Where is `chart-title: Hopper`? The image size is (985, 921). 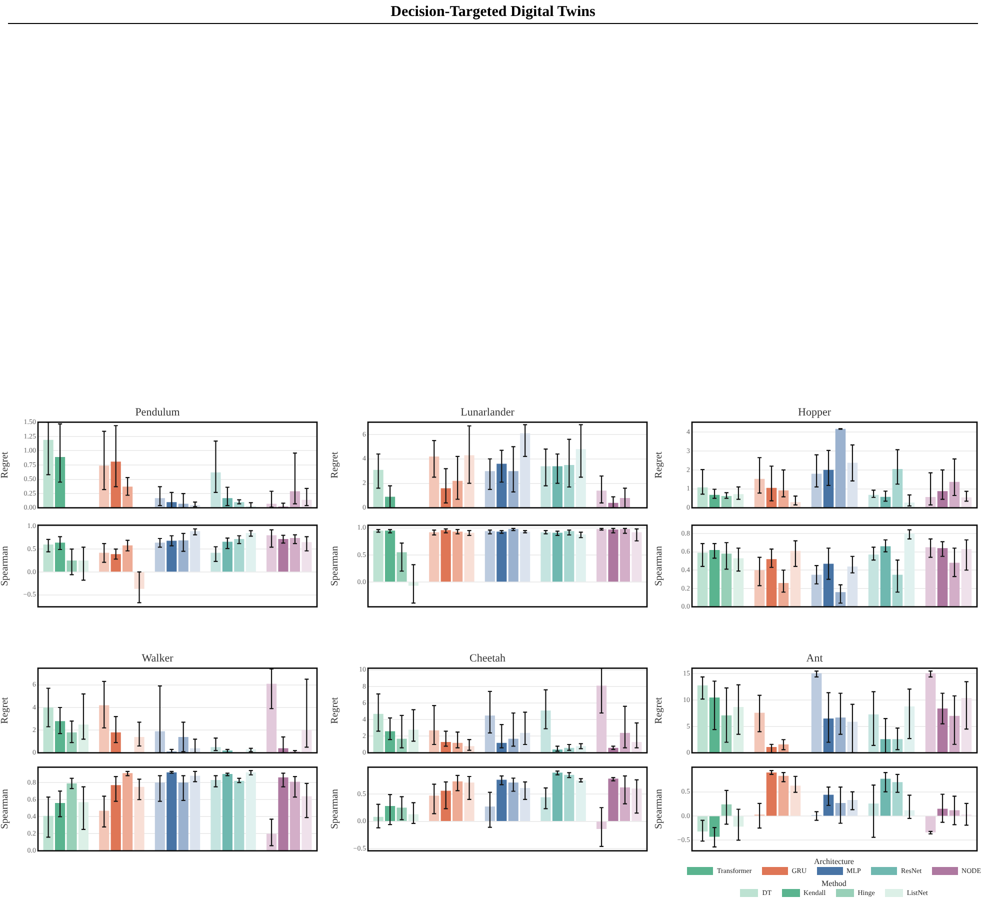
chart-title: Hopper is located at coordinates (815, 412).